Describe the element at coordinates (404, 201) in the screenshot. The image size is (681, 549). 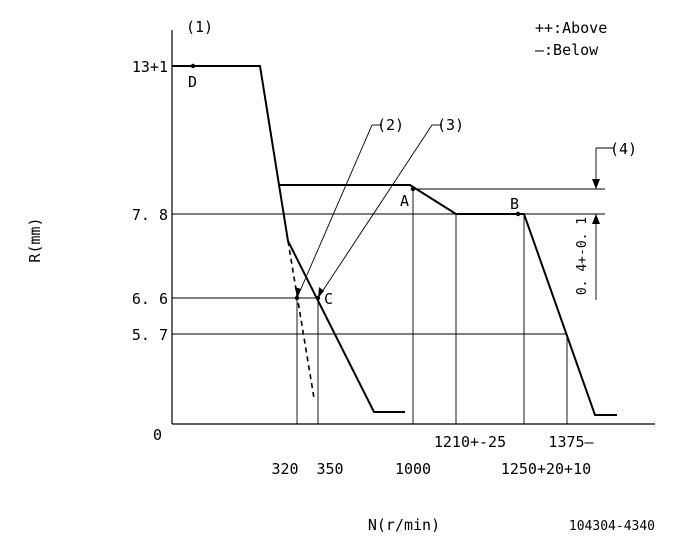
I see `point-a-label: A` at that location.